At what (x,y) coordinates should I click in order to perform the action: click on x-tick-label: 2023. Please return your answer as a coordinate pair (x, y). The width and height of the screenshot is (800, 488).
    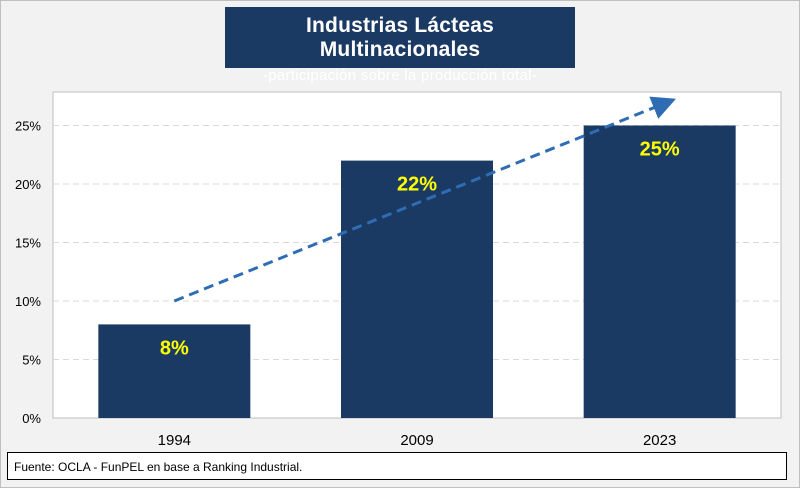
    Looking at the image, I should click on (659, 440).